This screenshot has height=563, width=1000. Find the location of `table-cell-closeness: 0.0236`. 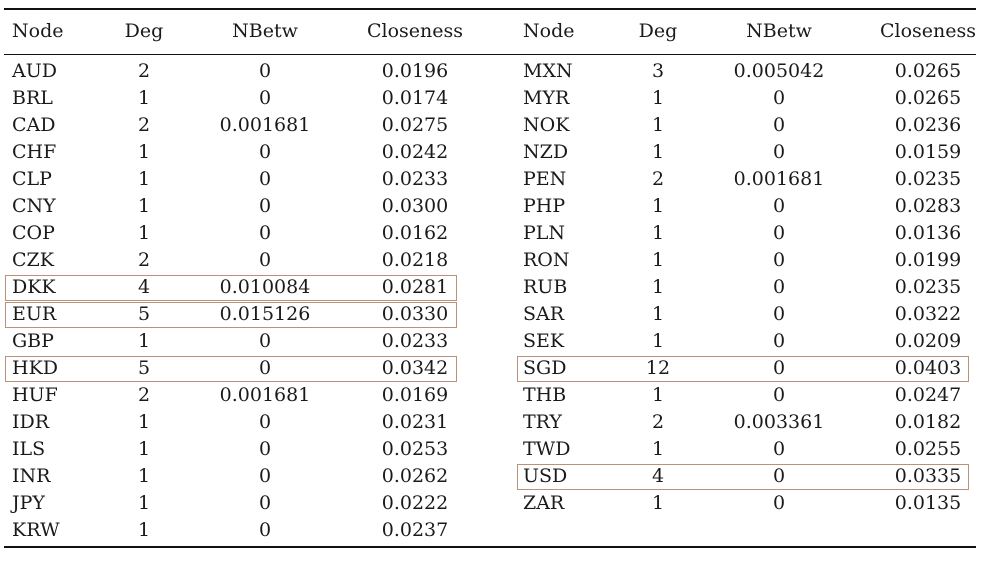

table-cell-closeness: 0.0236 is located at coordinates (928, 125).